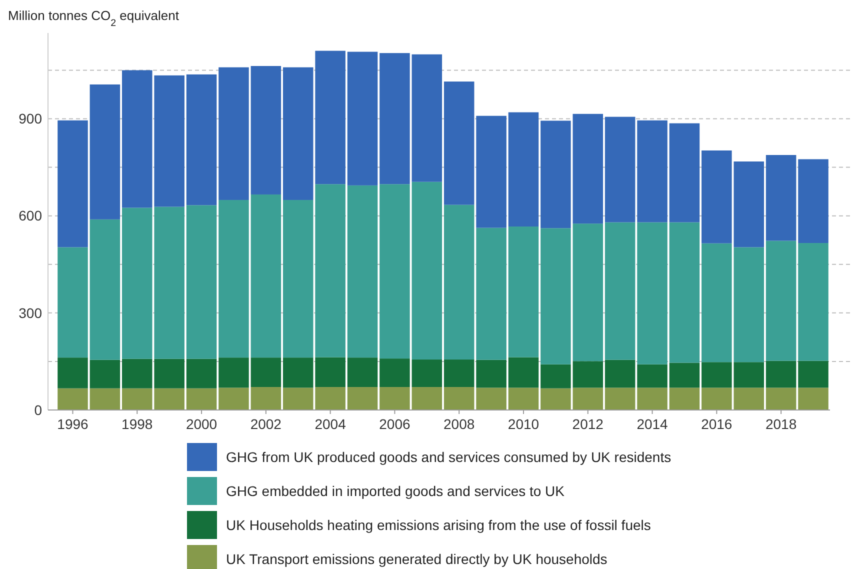 This screenshot has height=569, width=857. I want to click on legend-label: GHG embedded in imported goods and services to UK, so click(396, 490).